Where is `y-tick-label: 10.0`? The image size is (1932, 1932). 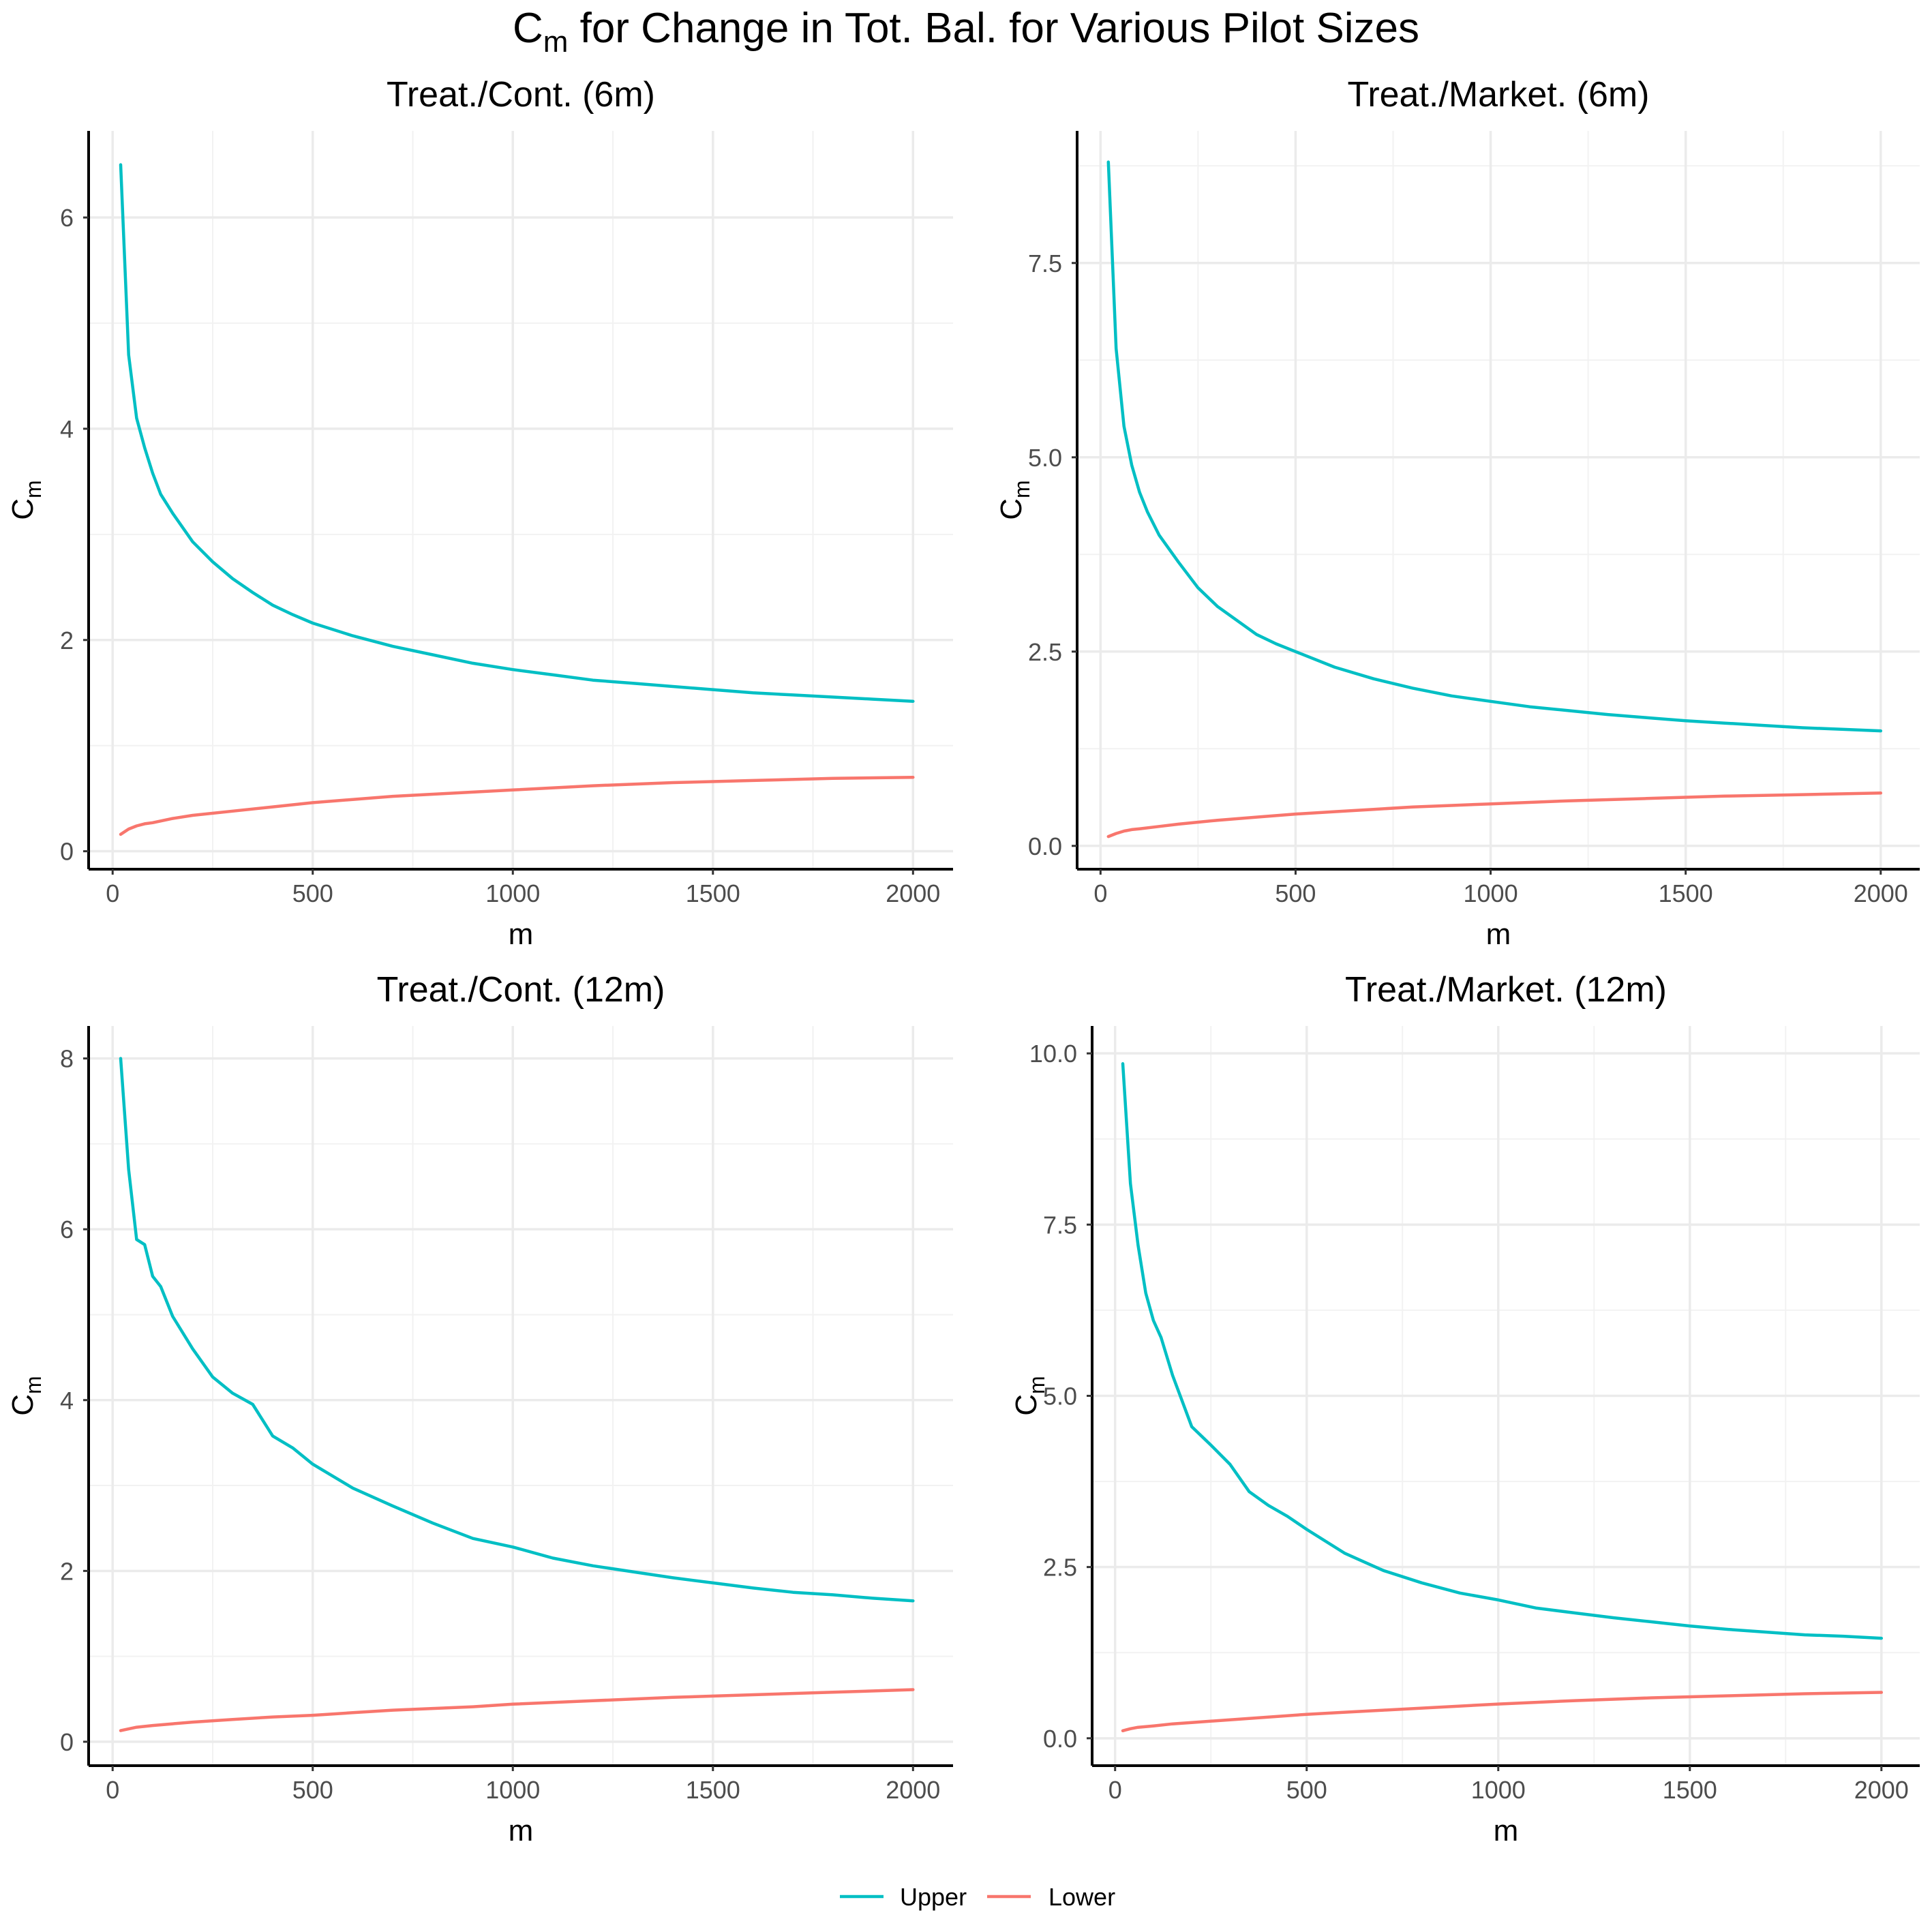
y-tick-label: 10.0 is located at coordinates (1053, 1054).